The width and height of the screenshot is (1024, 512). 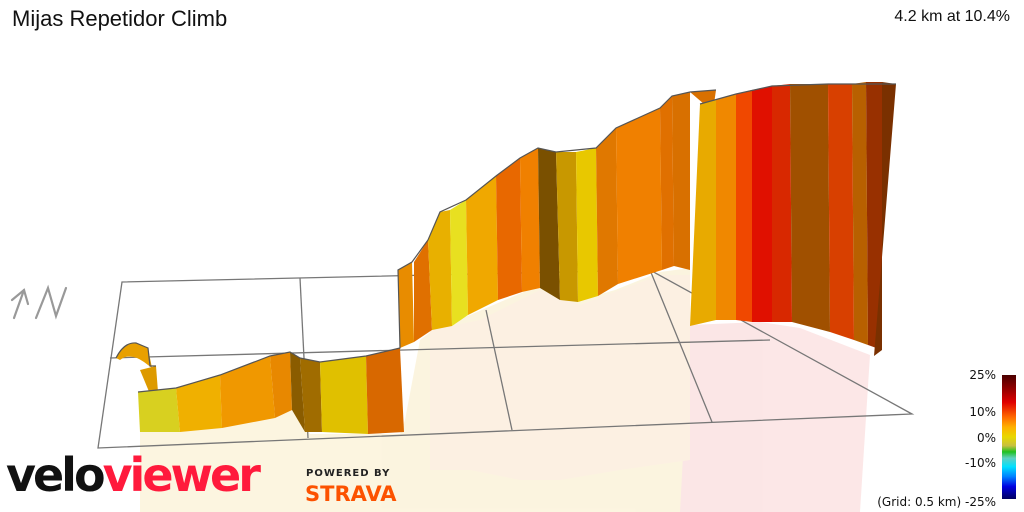 What do you see at coordinates (120, 18) in the screenshot?
I see `page-title: Mijas Repetidor Climb` at bounding box center [120, 18].